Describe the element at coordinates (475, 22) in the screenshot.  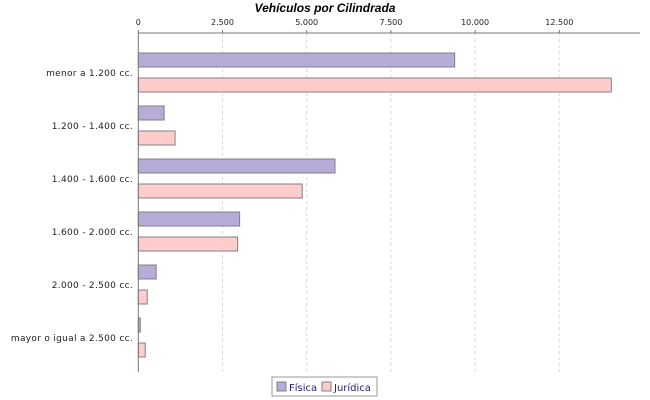
I see `tick-label: 10.000` at that location.